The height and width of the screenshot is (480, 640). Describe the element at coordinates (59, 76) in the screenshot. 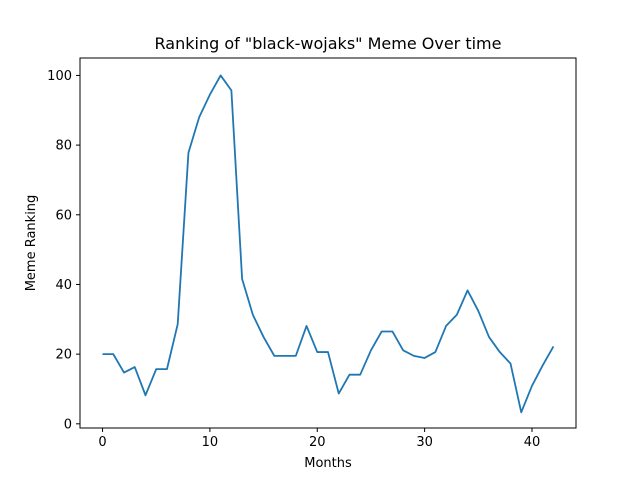

I see `y-tick-label: 100` at that location.